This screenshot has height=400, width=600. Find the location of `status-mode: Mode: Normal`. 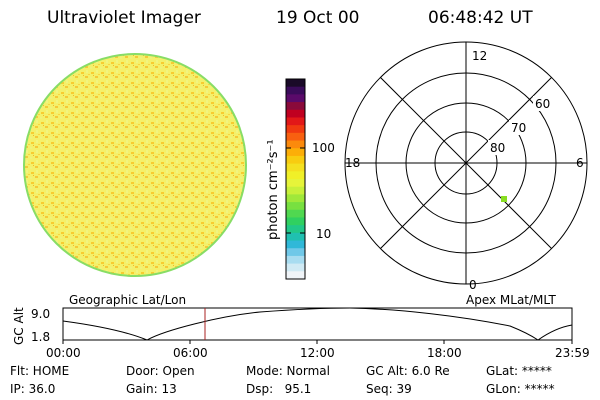

status-mode: Mode: Normal is located at coordinates (288, 371).